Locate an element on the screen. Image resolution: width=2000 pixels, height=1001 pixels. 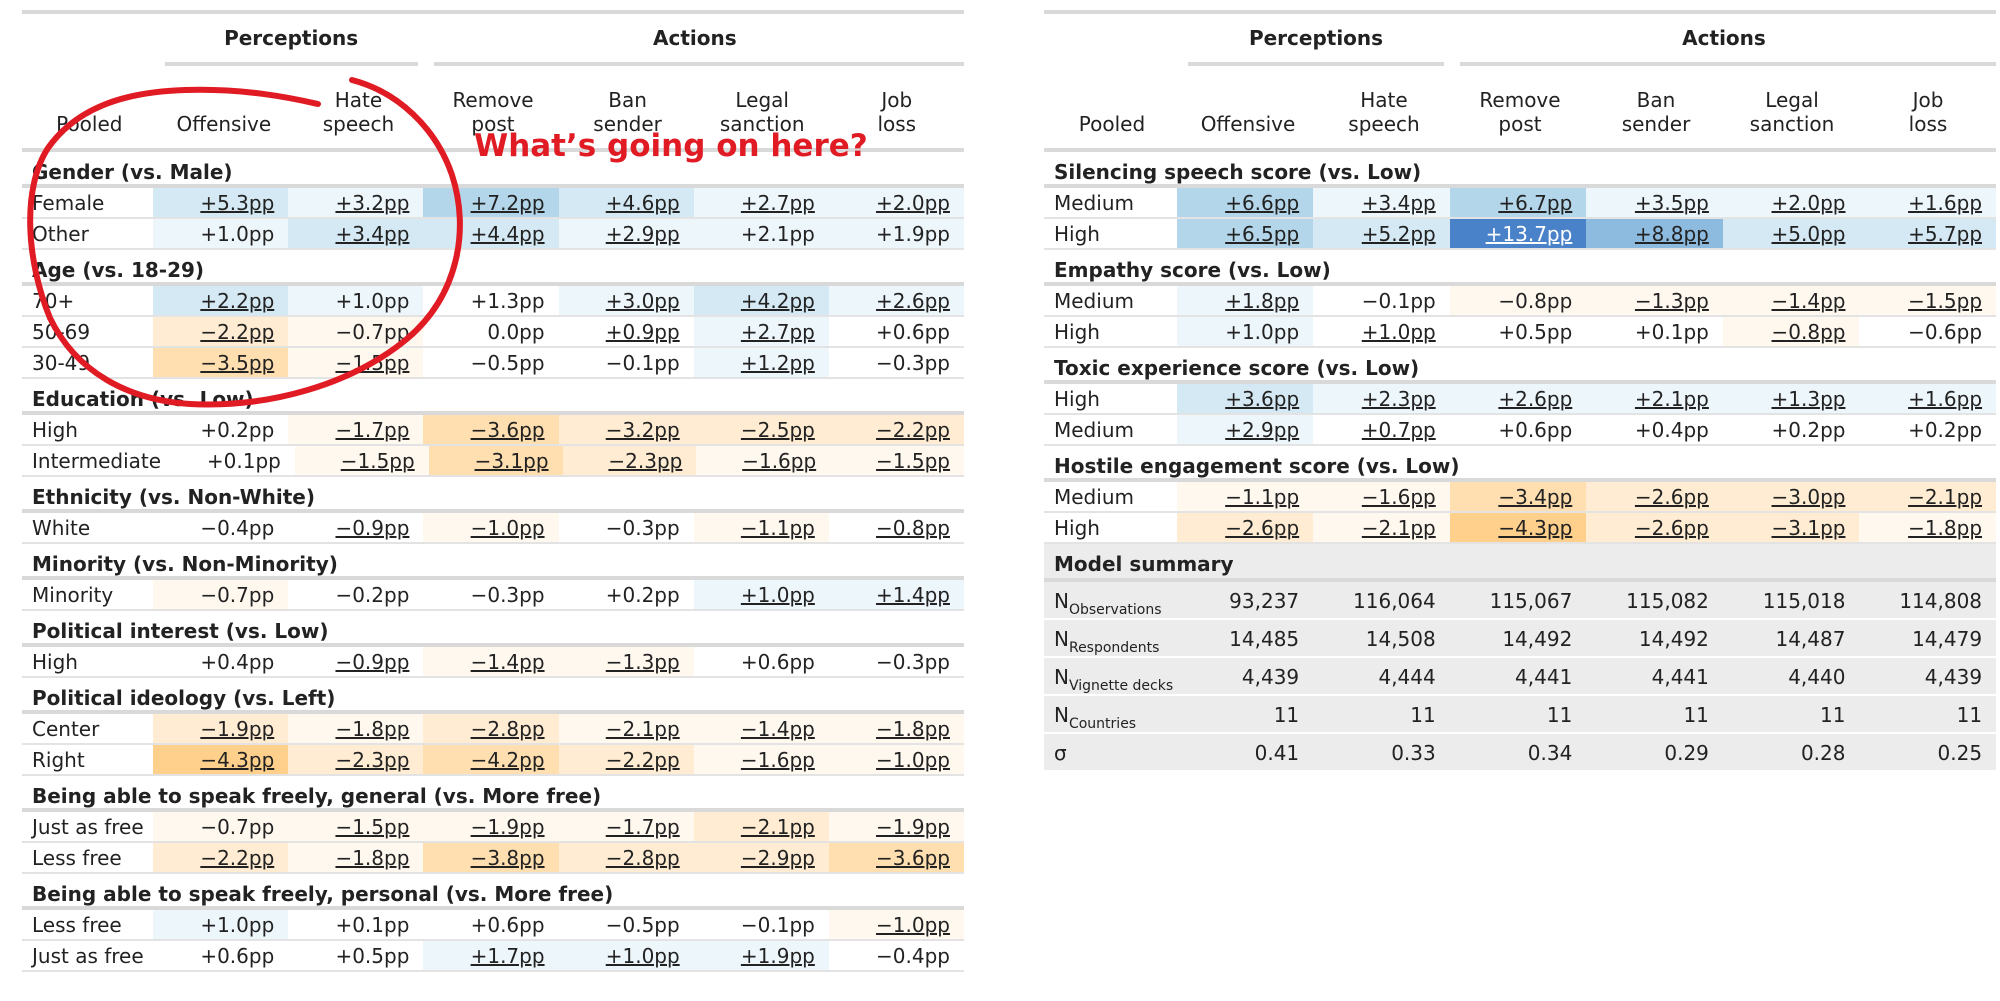
row-label: Medium is located at coordinates (1094, 203).